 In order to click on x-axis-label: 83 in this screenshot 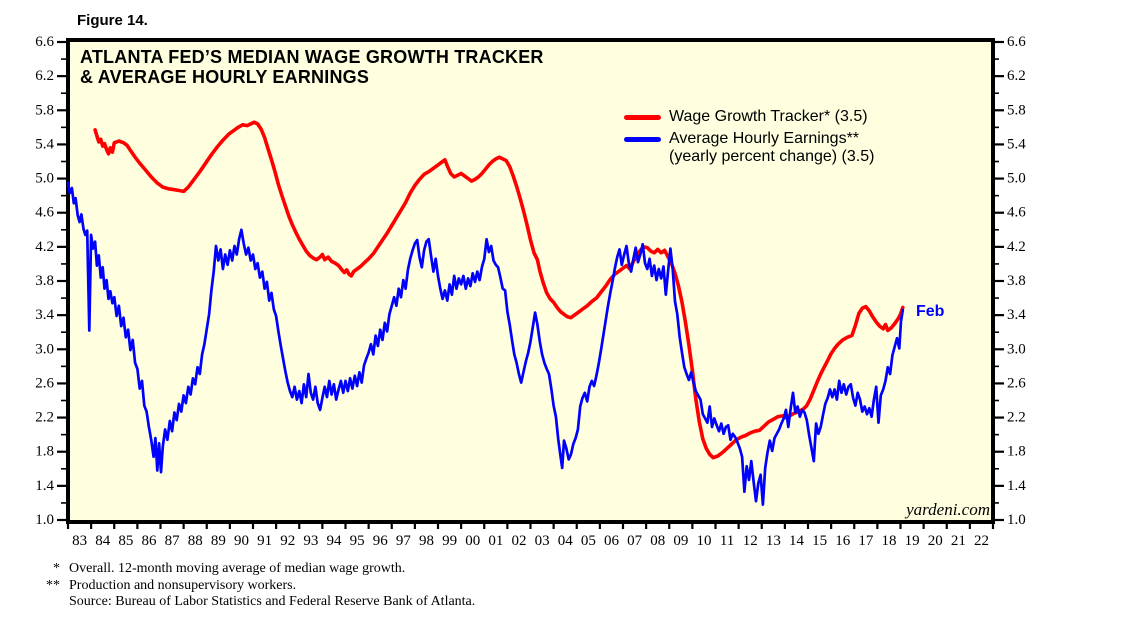, I will do `click(79, 541)`.